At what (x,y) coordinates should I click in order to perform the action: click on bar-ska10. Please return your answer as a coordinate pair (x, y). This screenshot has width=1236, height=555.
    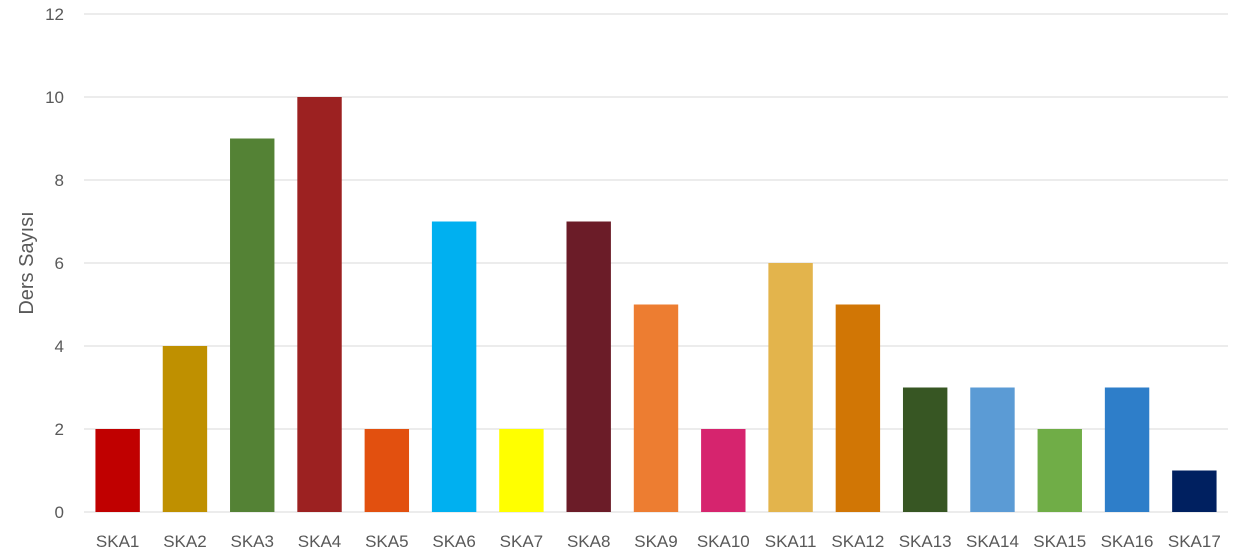
    Looking at the image, I should click on (723, 470).